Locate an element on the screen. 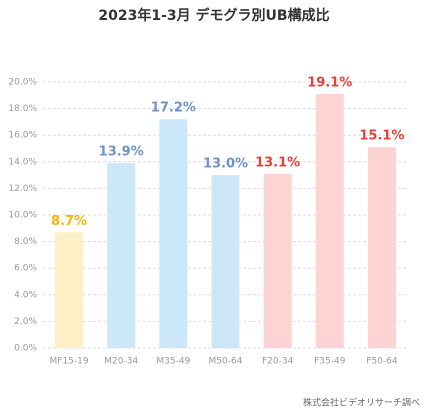 The height and width of the screenshot is (414, 428). y-tick-label: 20.0% is located at coordinates (22, 83).